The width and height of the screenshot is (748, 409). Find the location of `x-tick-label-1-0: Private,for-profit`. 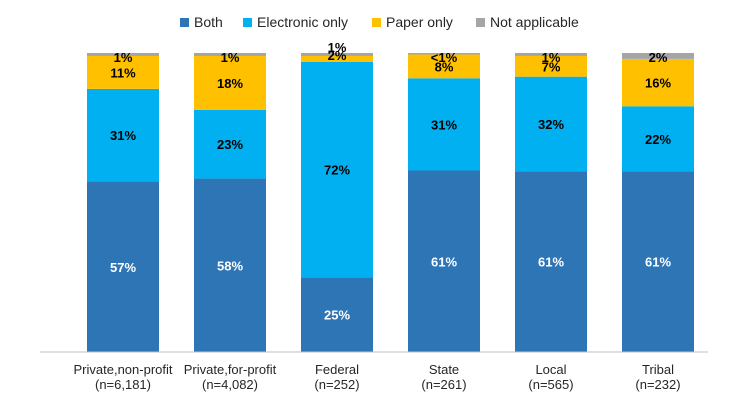

x-tick-label-1-0: Private,for-profit is located at coordinates (230, 369).